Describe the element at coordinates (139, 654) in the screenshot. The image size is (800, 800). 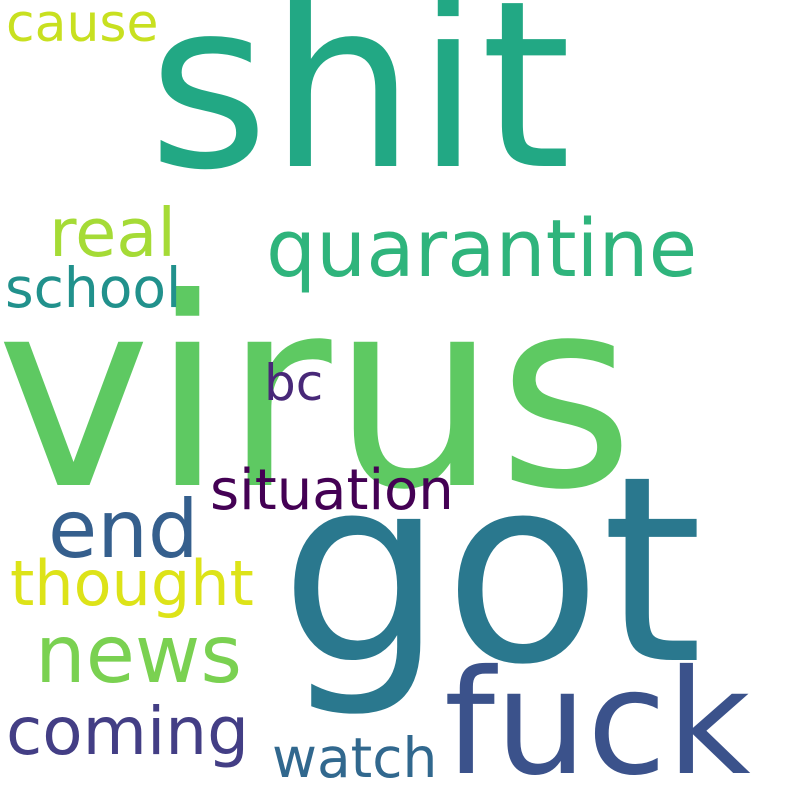
I see `word-news: news` at that location.